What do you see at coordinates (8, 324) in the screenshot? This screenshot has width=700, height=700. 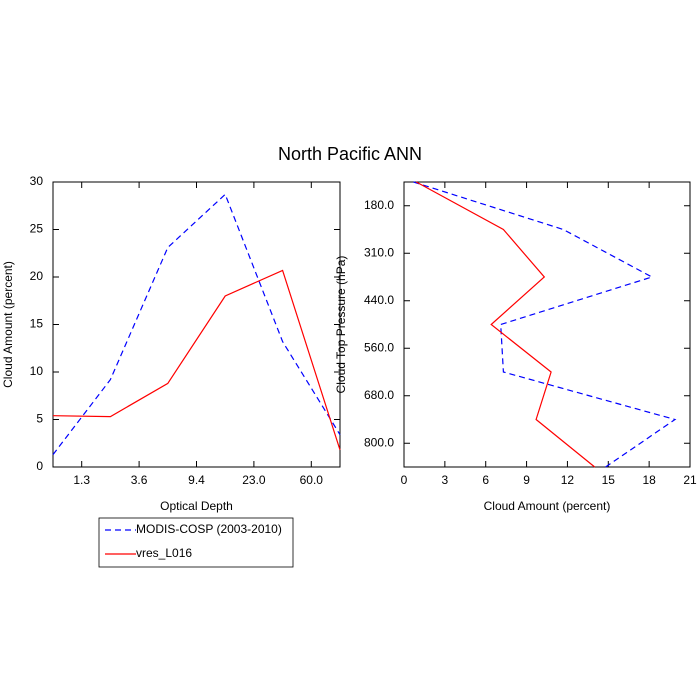 I see `y-axis-label: Cloud Amount (percent)` at bounding box center [8, 324].